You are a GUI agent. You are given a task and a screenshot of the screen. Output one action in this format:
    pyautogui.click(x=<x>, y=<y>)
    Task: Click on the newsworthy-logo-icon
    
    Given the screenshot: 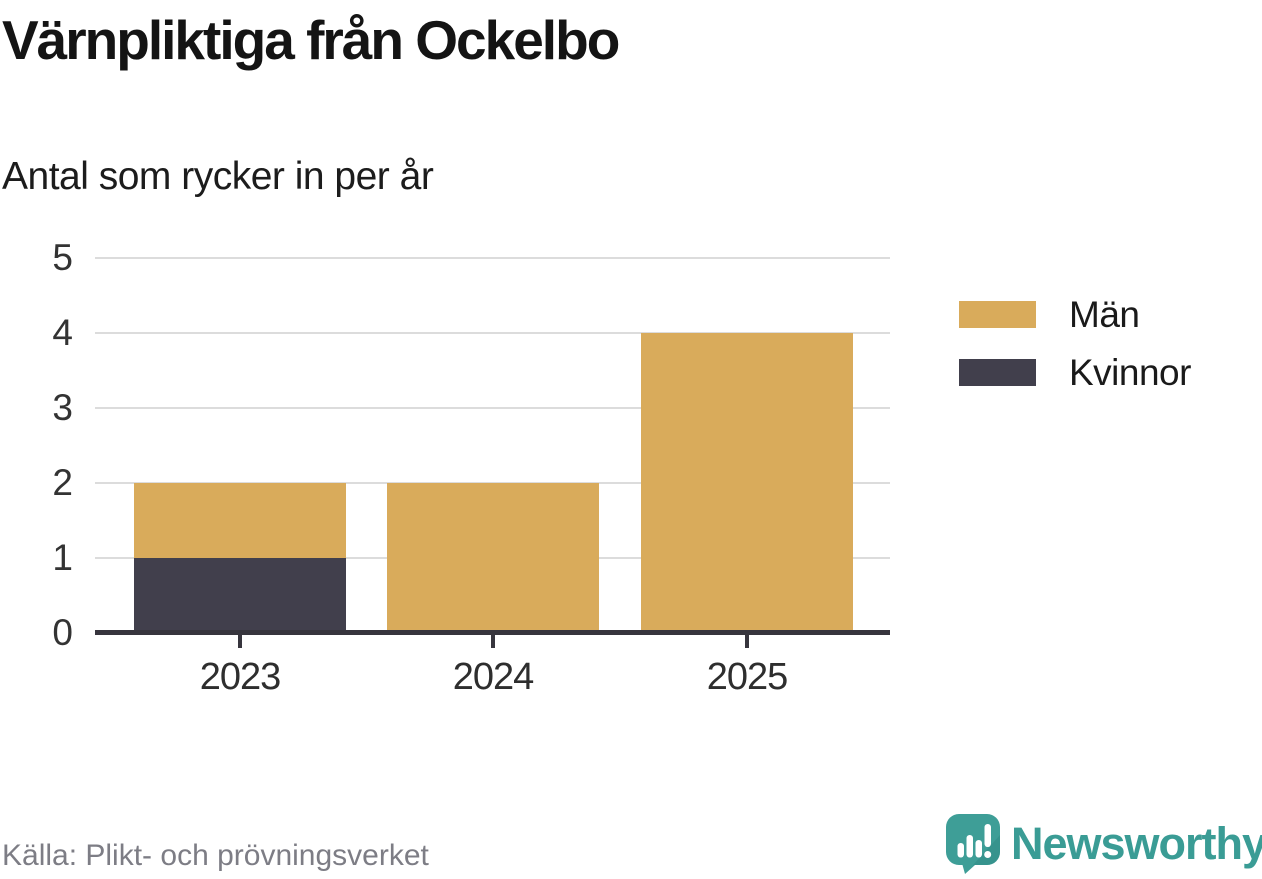 What is the action you would take?
    pyautogui.click(x=973, y=844)
    